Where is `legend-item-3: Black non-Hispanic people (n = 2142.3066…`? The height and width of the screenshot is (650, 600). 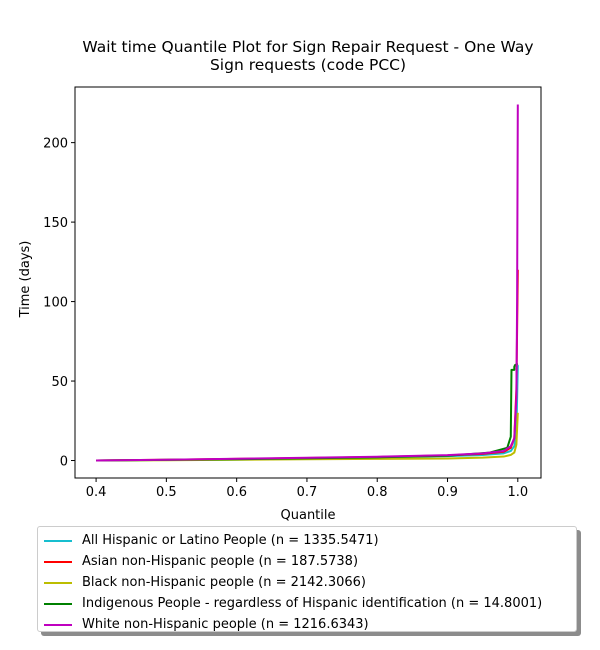
legend-item-3: Black non-Hispanic people (n = 2142.3066… is located at coordinates (307, 582).